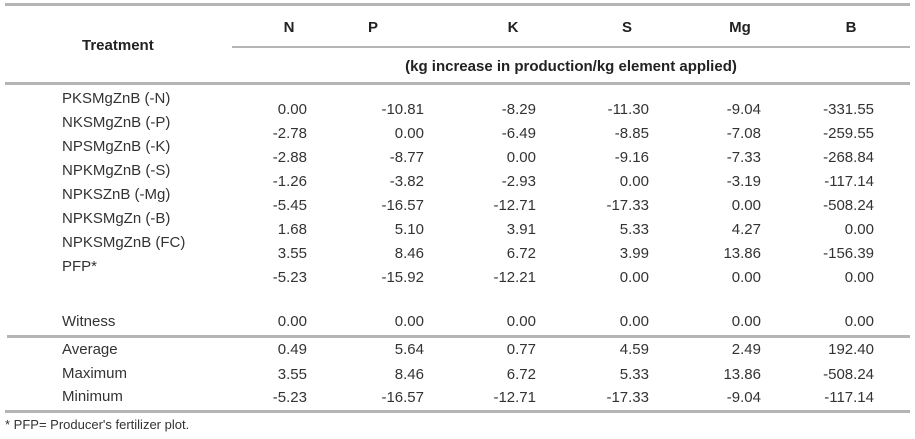 The image size is (915, 439). Describe the element at coordinates (80, 266) in the screenshot. I see `row-label: PFP*` at that location.